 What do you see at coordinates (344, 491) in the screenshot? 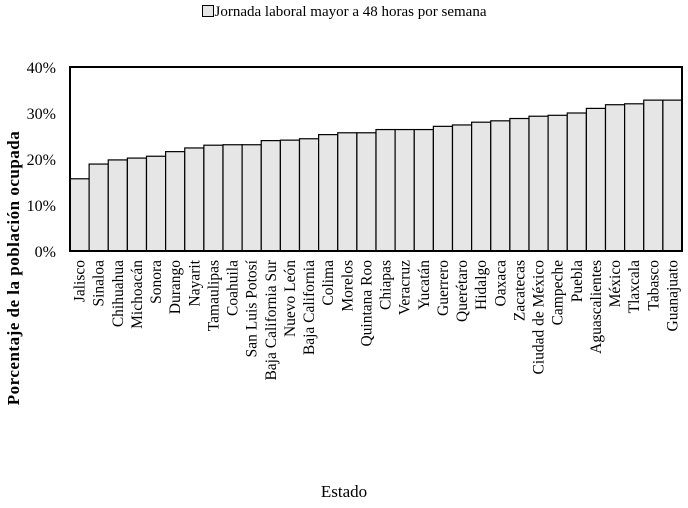
I see `x-axis-label: Estado` at bounding box center [344, 491].